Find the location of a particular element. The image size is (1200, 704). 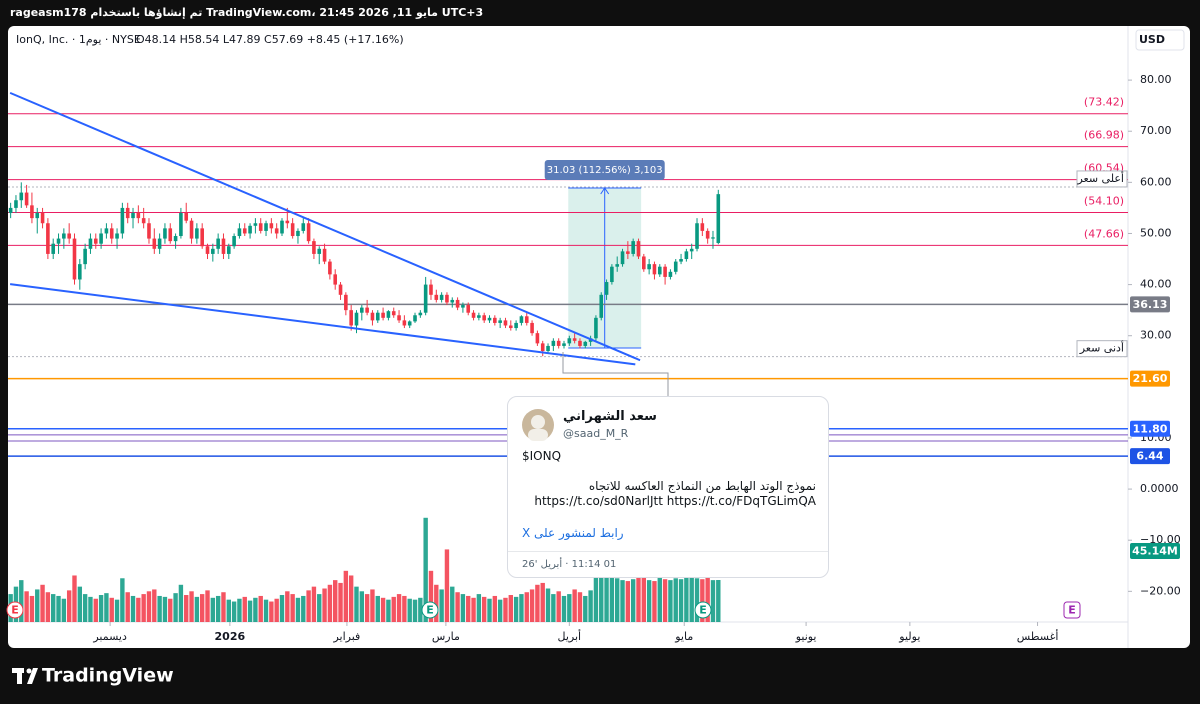

volume-label-box is located at coordinates (1155, 551).